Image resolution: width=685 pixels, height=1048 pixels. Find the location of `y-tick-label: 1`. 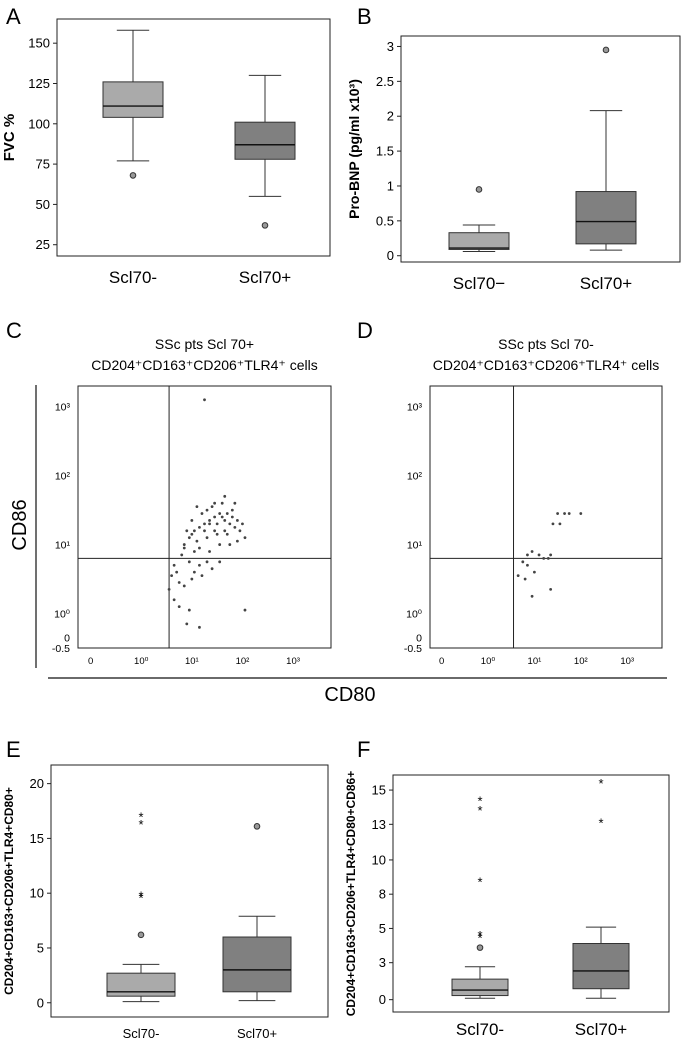

y-tick-label: 1 is located at coordinates (390, 185).